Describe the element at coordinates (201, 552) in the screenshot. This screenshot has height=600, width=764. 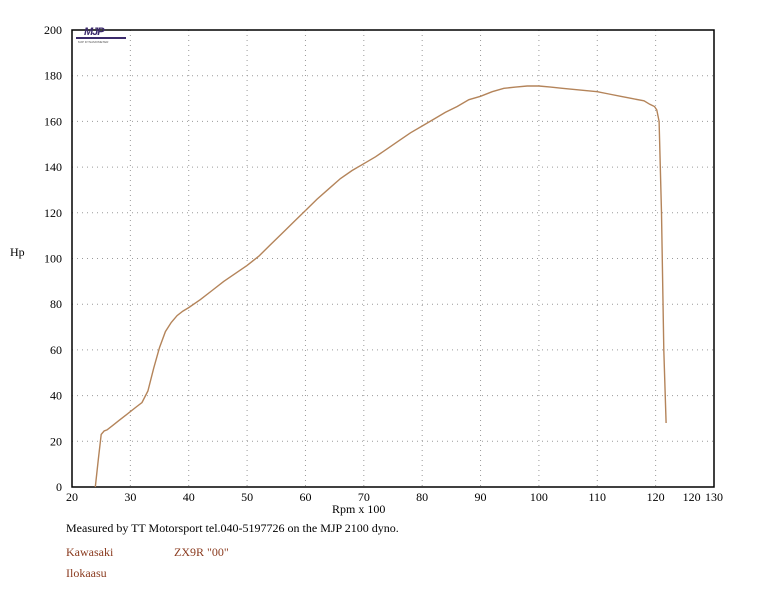
I see `vehicle-model: ZX9R "00"` at that location.